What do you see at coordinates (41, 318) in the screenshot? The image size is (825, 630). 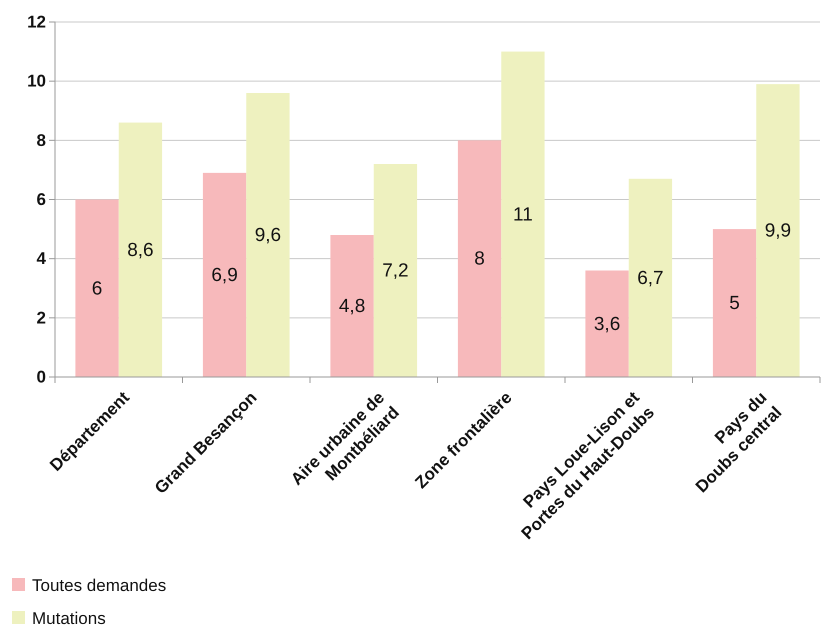 I see `y-tick-label: 2` at bounding box center [41, 318].